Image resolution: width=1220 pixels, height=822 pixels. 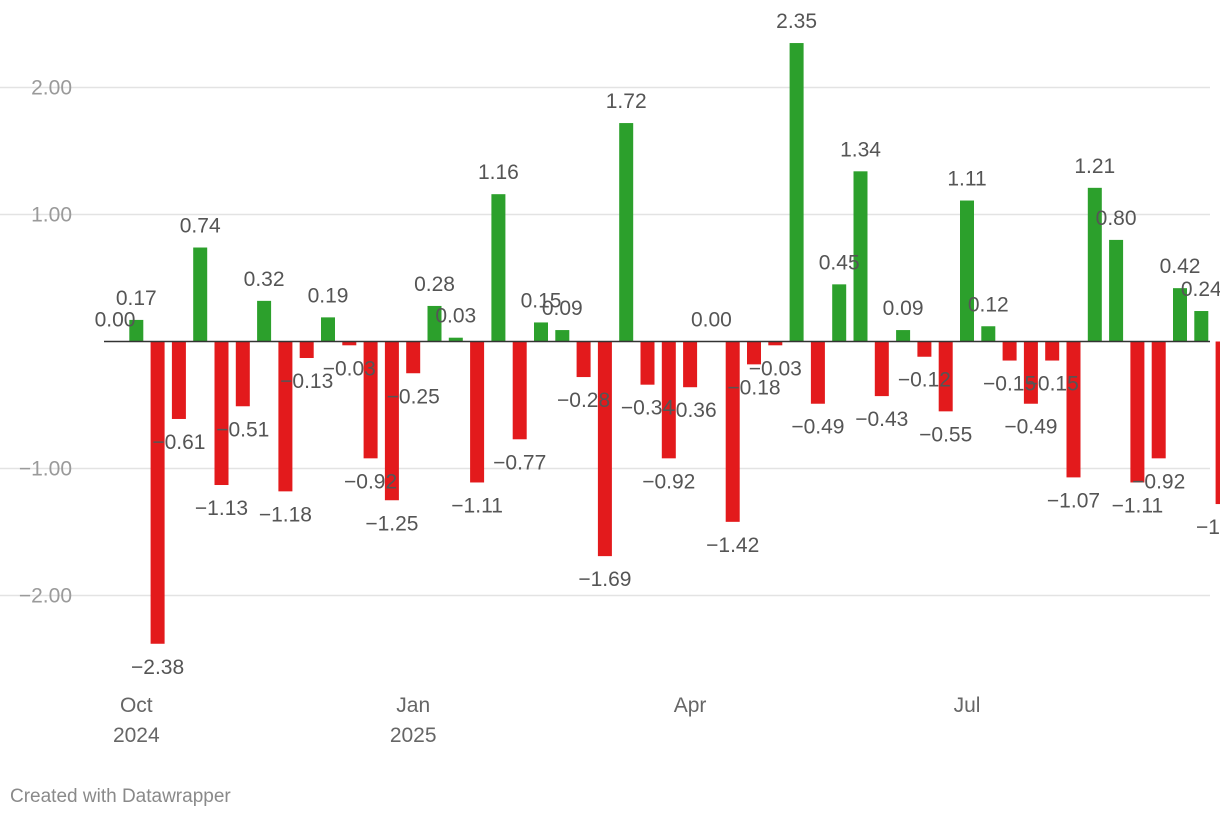 What do you see at coordinates (988, 304) in the screenshot?
I see `data-label: 0.12` at bounding box center [988, 304].